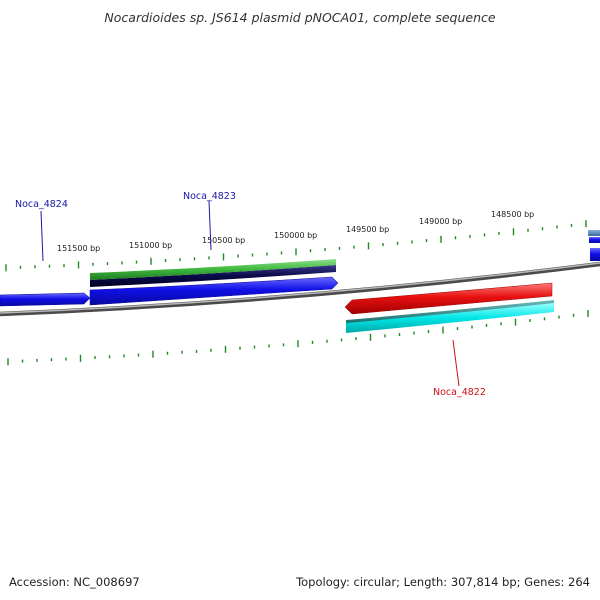 The height and width of the screenshot is (600, 600). What do you see at coordinates (74, 582) in the screenshot?
I see `accession-text: Accession: NC_008697` at bounding box center [74, 582].